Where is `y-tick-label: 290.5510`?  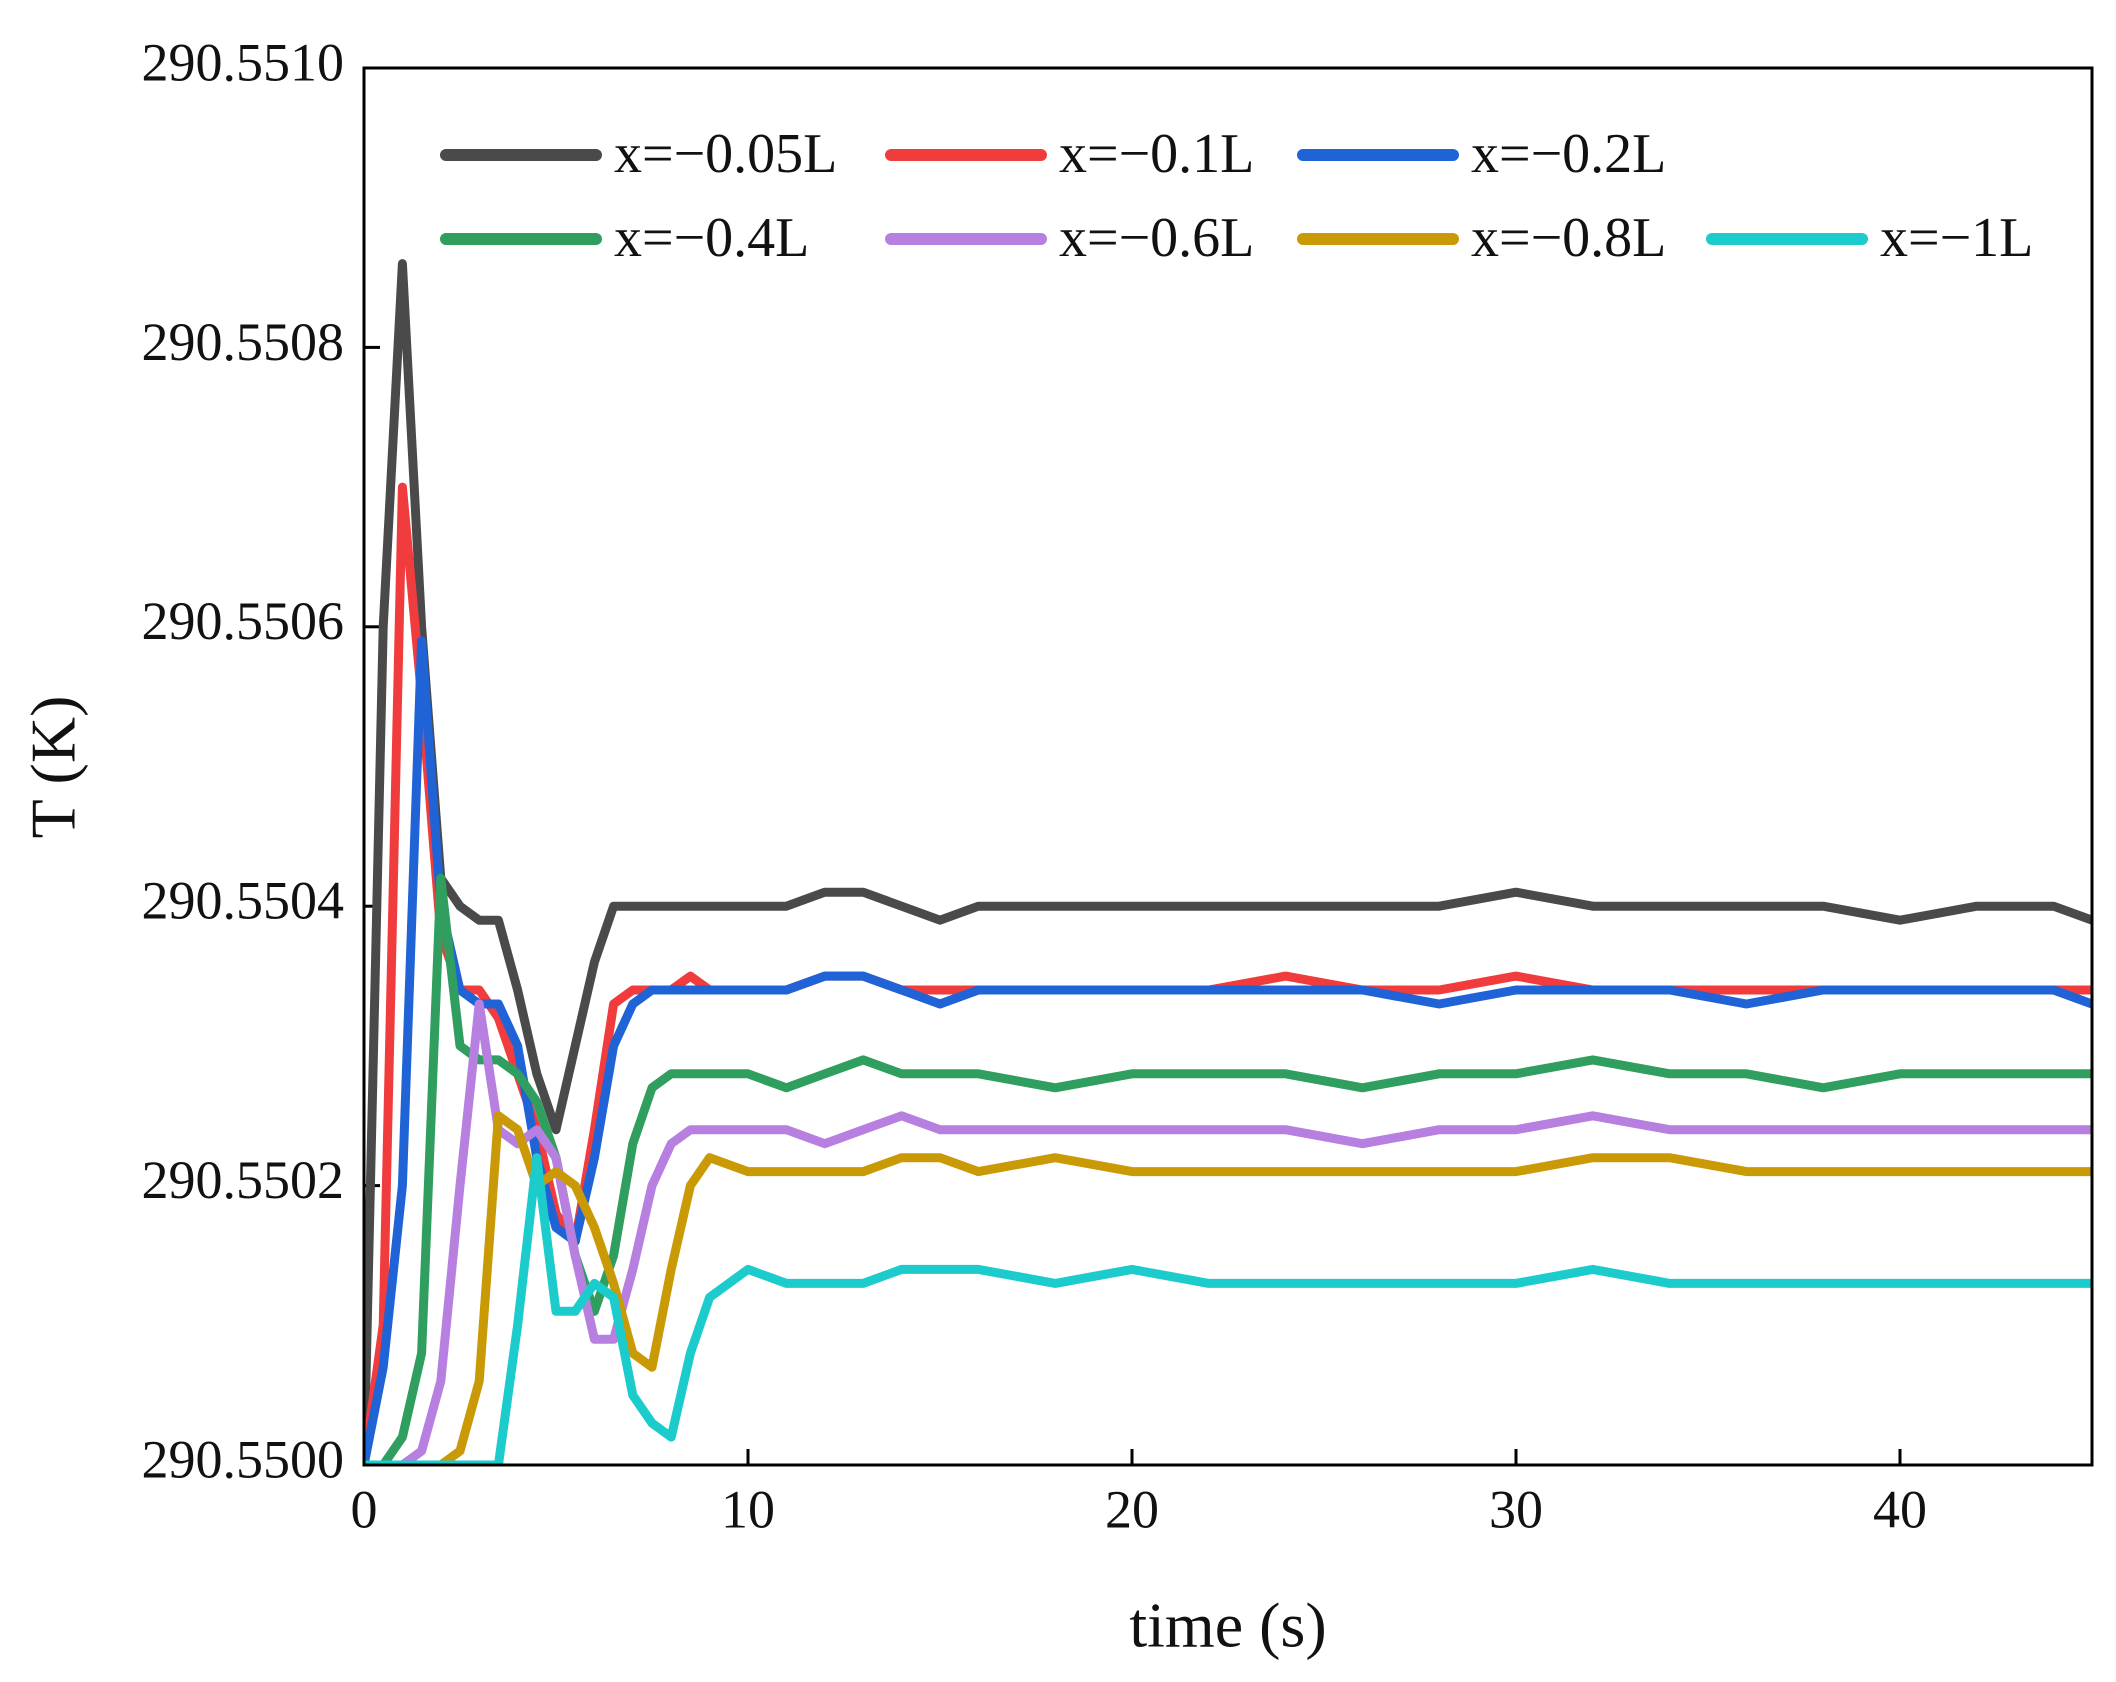
y-tick-label: 290.5510 is located at coordinates (243, 62).